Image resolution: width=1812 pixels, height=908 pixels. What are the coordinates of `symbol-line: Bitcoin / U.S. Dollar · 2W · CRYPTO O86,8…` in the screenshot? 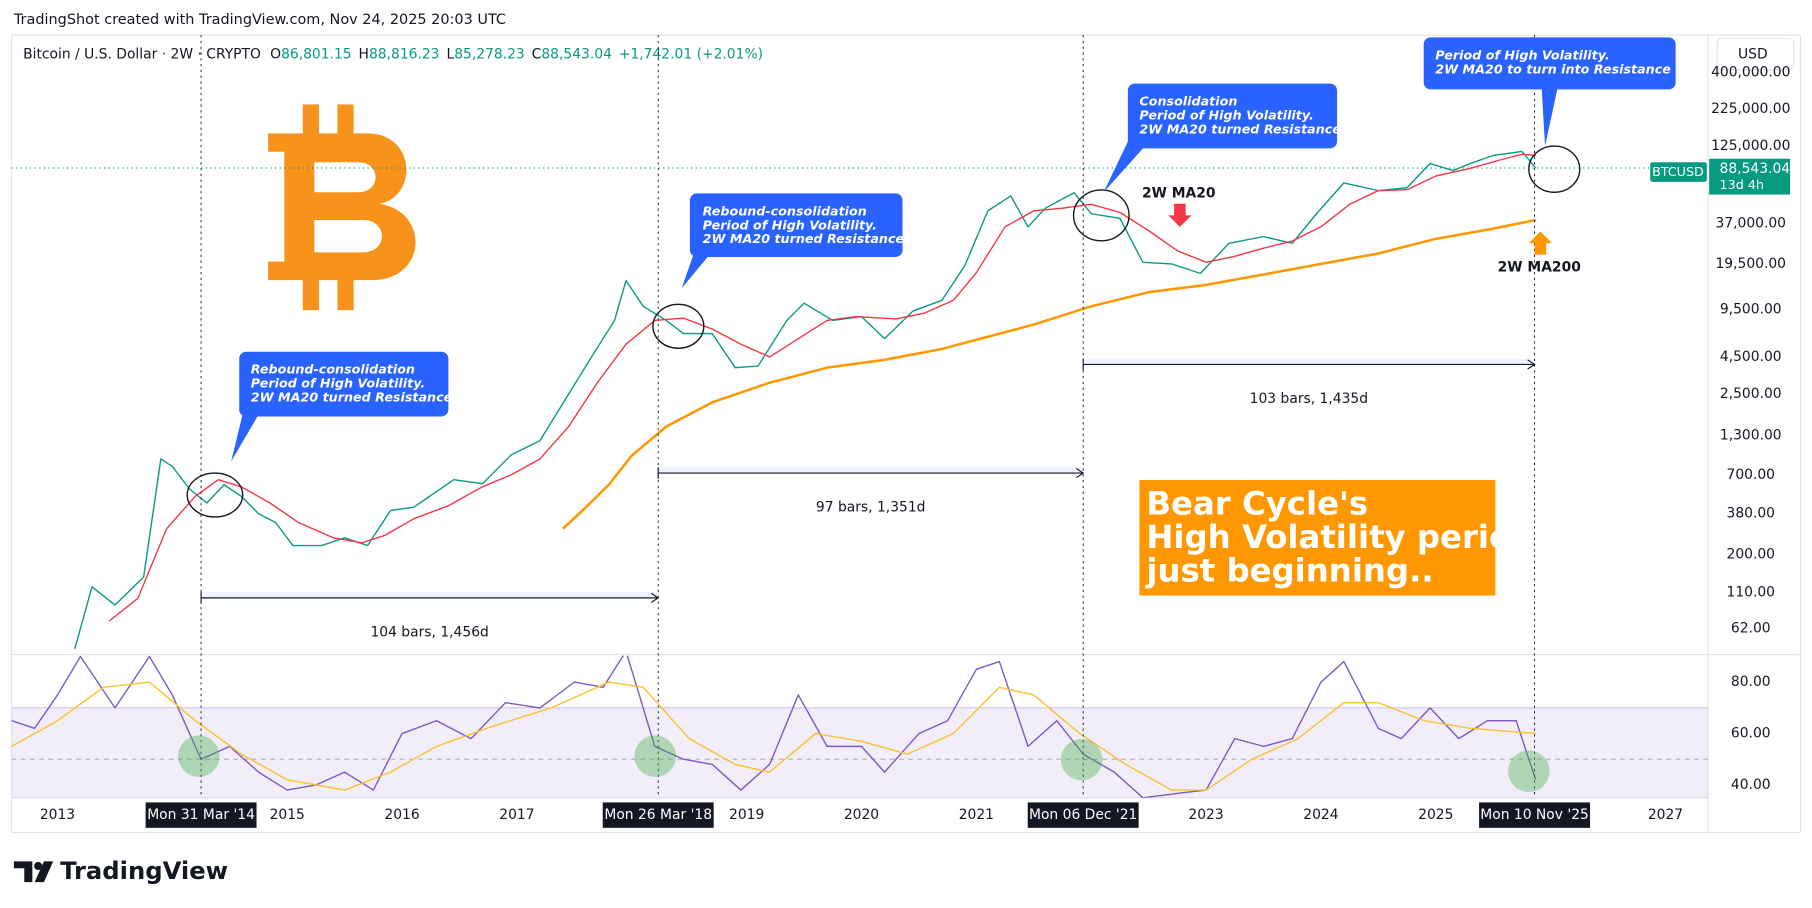 It's located at (393, 55).